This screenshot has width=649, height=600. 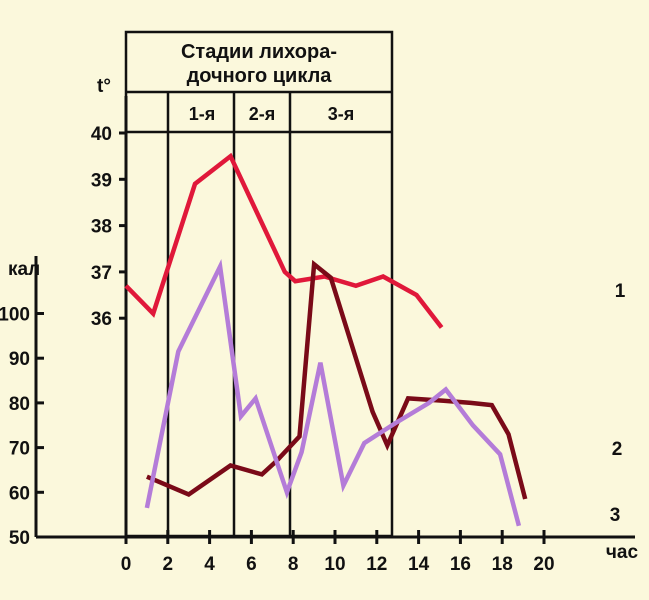 What do you see at coordinates (209, 564) in the screenshot?
I see `x-tick-label: 4` at bounding box center [209, 564].